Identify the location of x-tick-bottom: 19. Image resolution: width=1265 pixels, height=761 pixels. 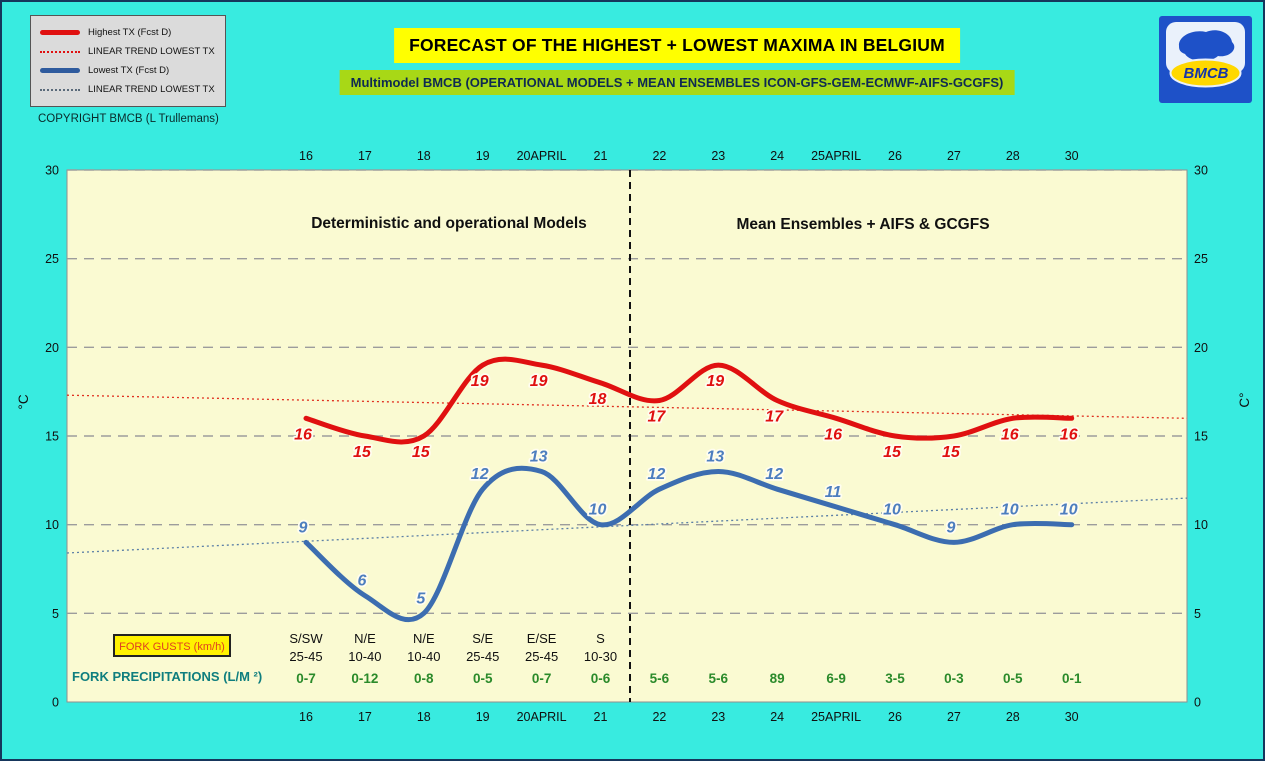
(483, 717).